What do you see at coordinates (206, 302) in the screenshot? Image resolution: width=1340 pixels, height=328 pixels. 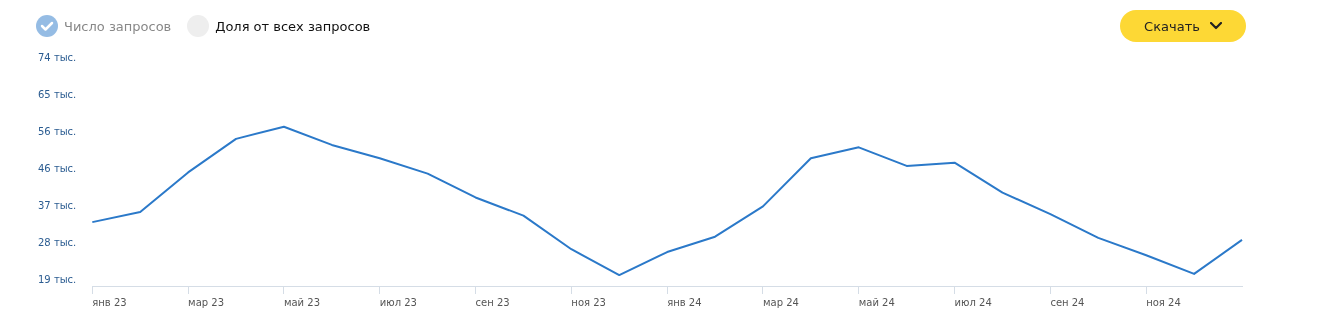 I see `x-tick-label: мар 23` at bounding box center [206, 302].